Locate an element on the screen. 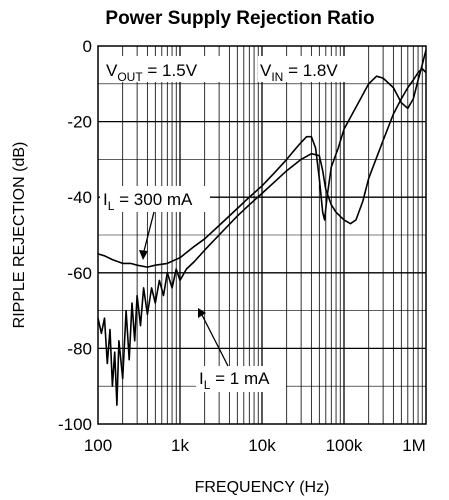 This screenshot has height=500, width=449. x-tick-label: 1M is located at coordinates (414, 445).